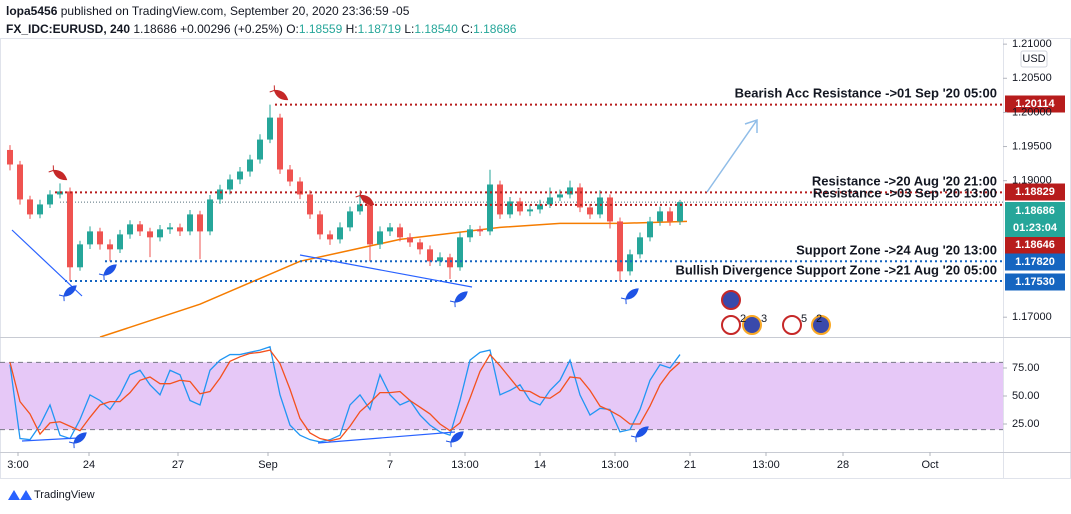 The image size is (1071, 514). What do you see at coordinates (905, 192) in the screenshot?
I see `level-label: Resistance ->03 Sep '20 13:00` at bounding box center [905, 192].